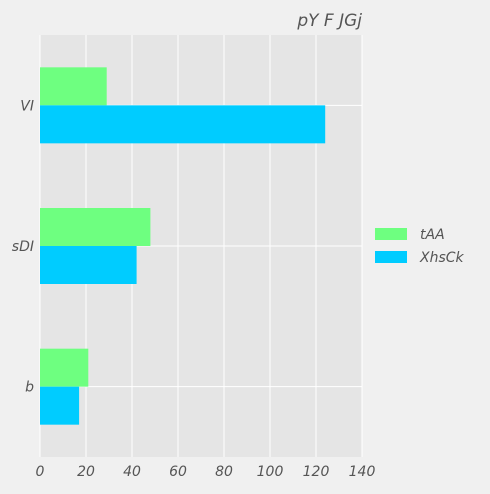 The width and height of the screenshot is (490, 494). What do you see at coordinates (391, 257) in the screenshot?
I see `legend-swatch-XhsCk` at bounding box center [391, 257].